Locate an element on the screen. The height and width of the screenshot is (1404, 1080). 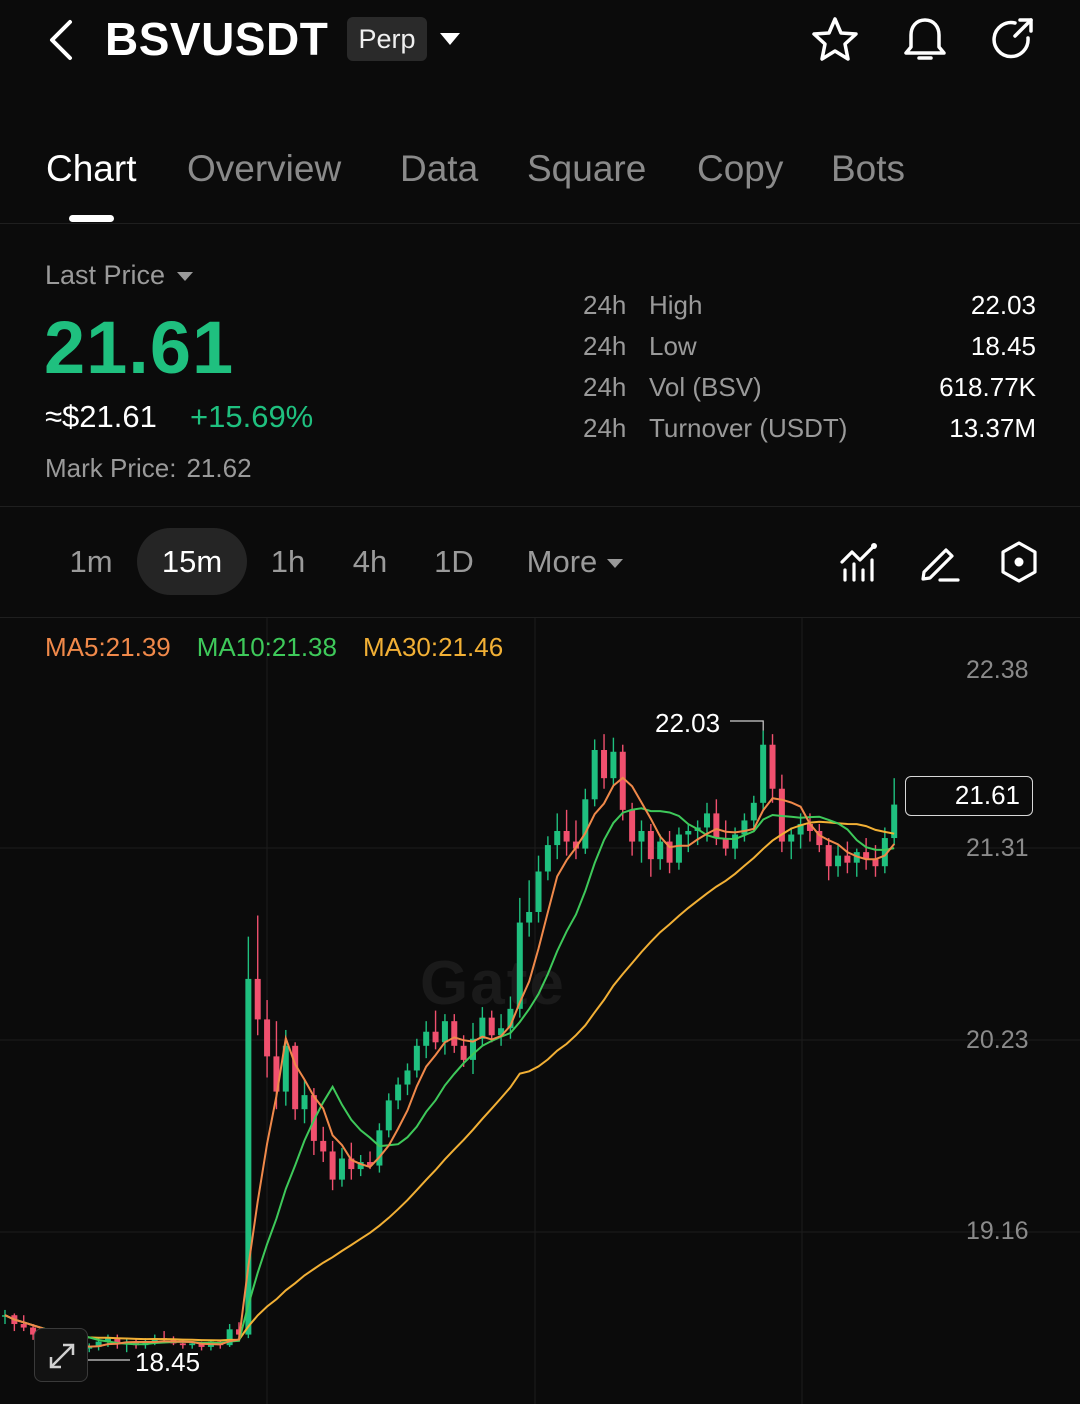
top-header: BSVUSDT Perp is located at coordinates (540, 41).